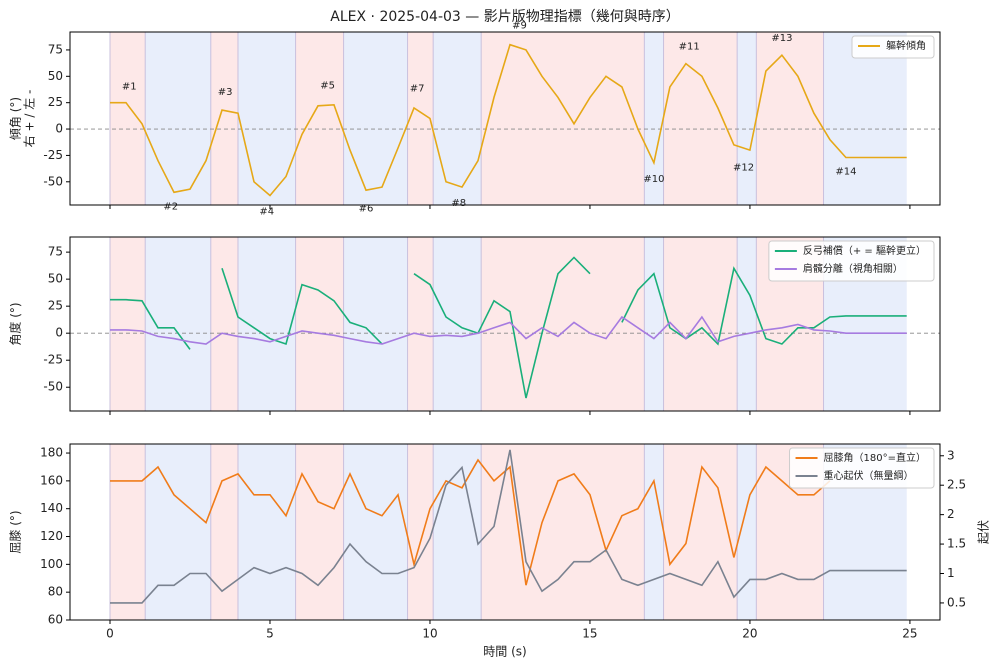  I want to click on legend-label: 屈膝角（180°=直立）, so click(875, 457).